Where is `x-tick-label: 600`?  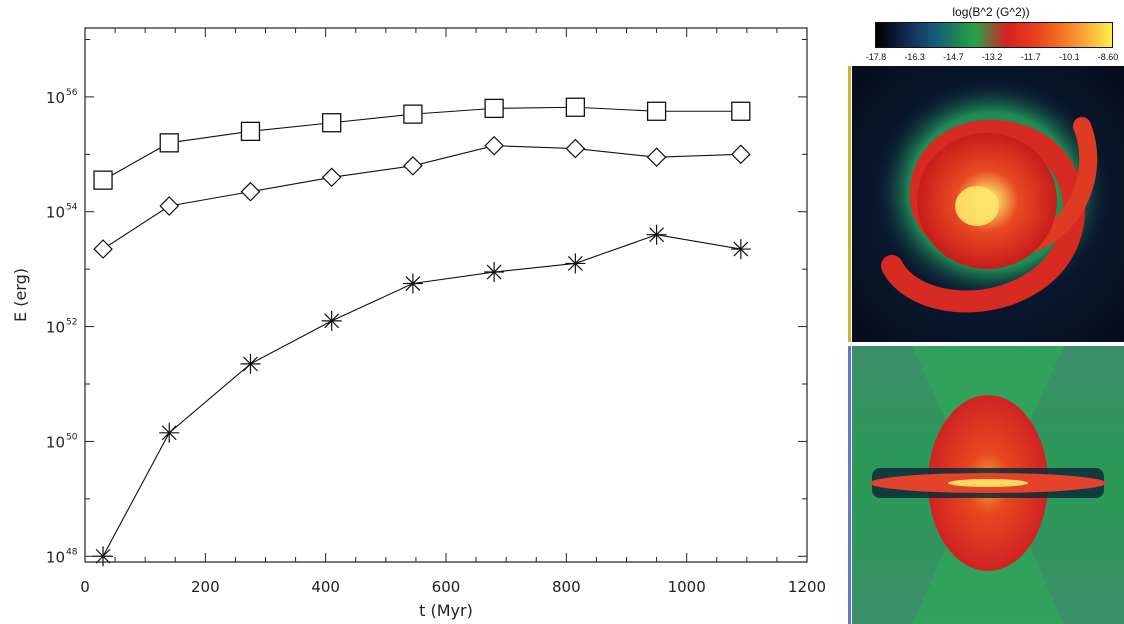 x-tick-label: 600 is located at coordinates (446, 587).